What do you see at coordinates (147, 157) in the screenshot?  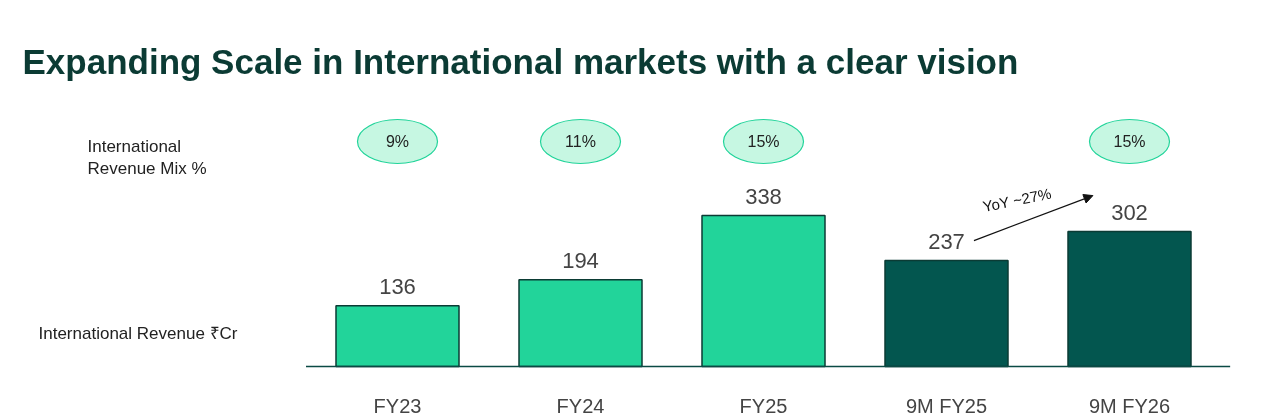 I see `legend-title: International Revenue Mix %` at bounding box center [147, 157].